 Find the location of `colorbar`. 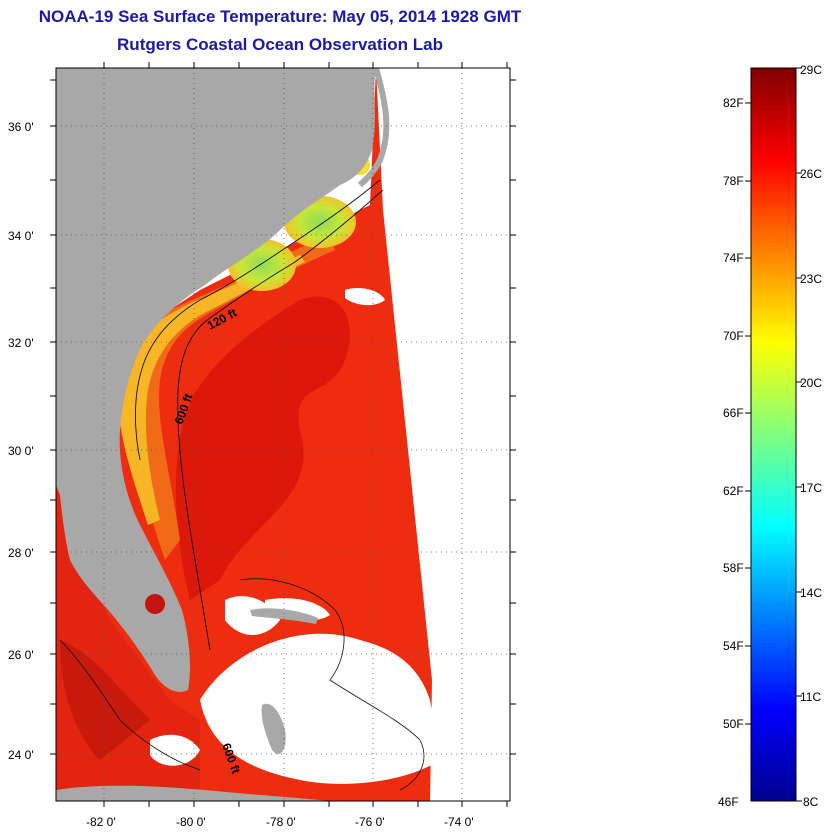

colorbar is located at coordinates (773, 434).